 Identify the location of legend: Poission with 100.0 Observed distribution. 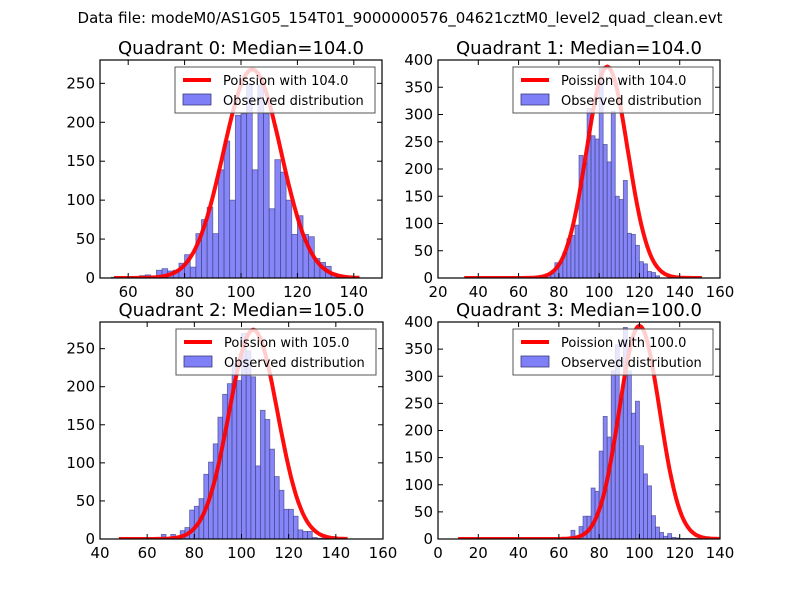
(613, 352).